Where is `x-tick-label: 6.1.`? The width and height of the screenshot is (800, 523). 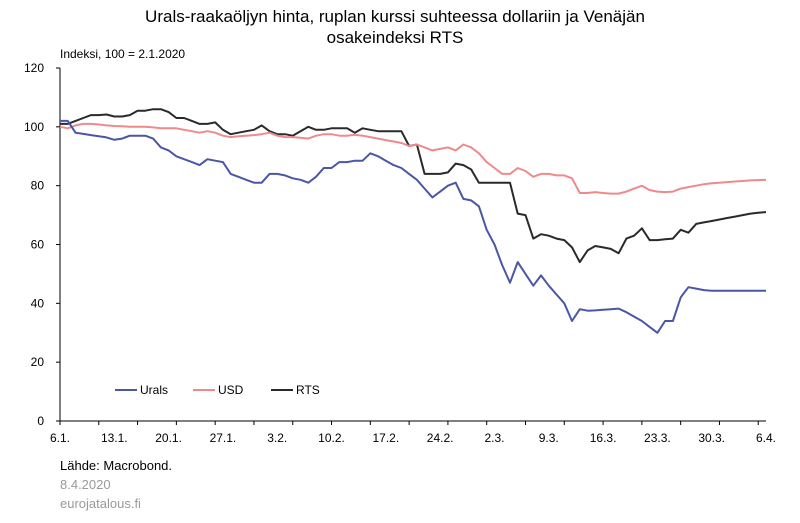
x-tick-label: 6.1. is located at coordinates (60, 438).